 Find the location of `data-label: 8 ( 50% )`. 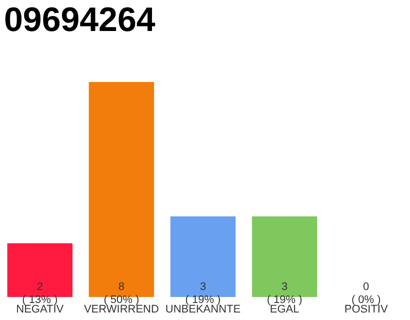

data-label: 8 ( 50% ) is located at coordinates (122, 293).